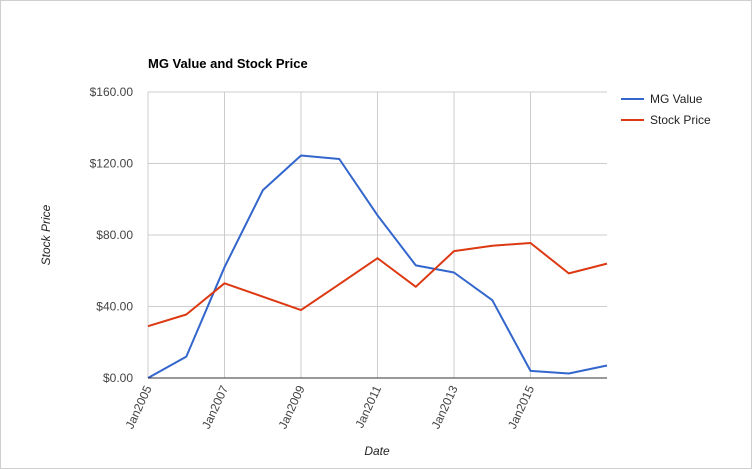 Image resolution: width=752 pixels, height=469 pixels. I want to click on series-line-stock-price, so click(377, 285).